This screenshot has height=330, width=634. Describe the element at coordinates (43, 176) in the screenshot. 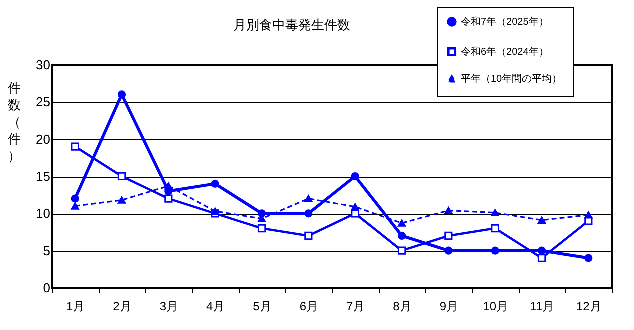

I see `y-tick-label: 15` at that location.